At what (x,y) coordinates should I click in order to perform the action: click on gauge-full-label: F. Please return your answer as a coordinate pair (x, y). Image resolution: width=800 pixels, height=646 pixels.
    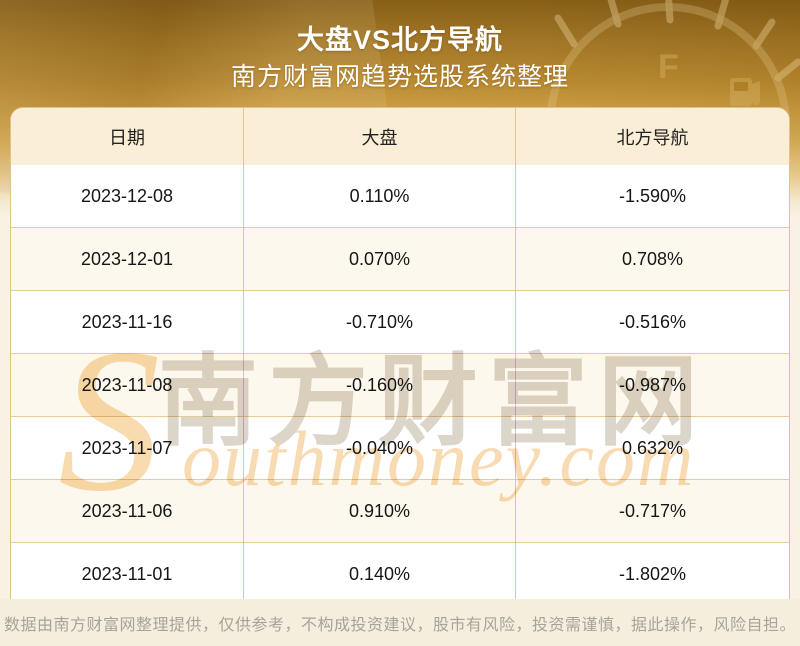
    Looking at the image, I should click on (668, 67).